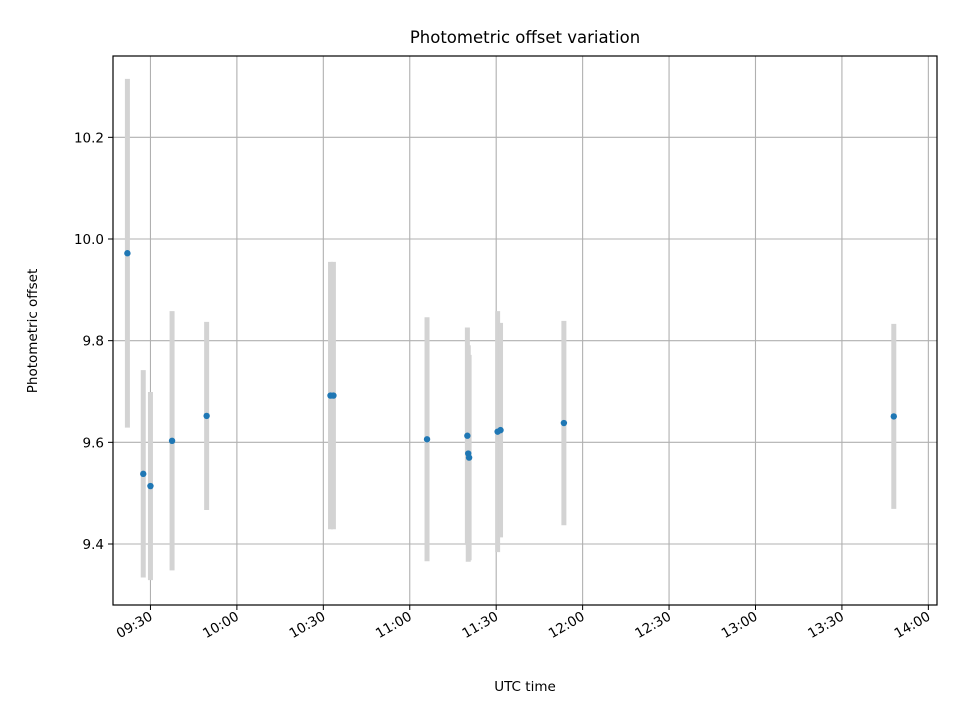  Describe the element at coordinates (93, 443) in the screenshot. I see `y-tick-label: 9.6` at that location.